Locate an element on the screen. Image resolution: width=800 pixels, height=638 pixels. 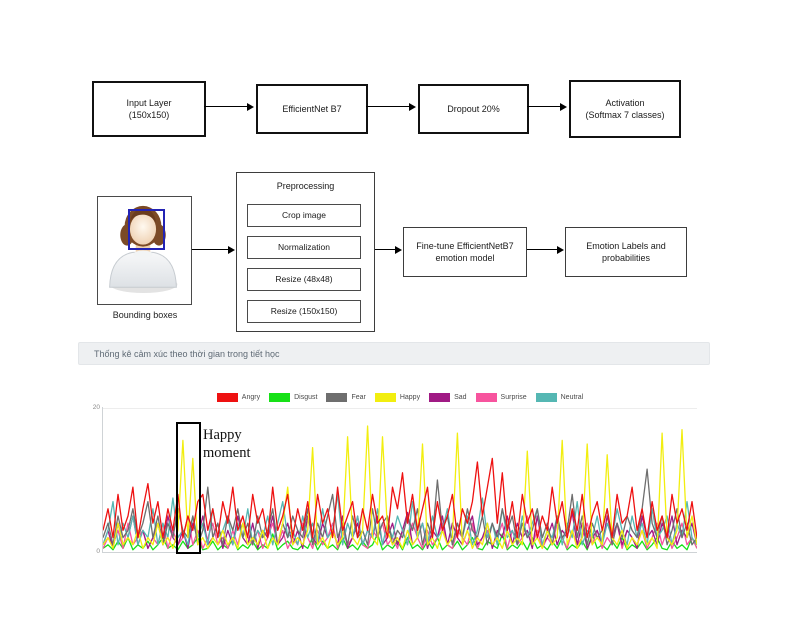
legend-label: Disgust is located at coordinates (306, 397).